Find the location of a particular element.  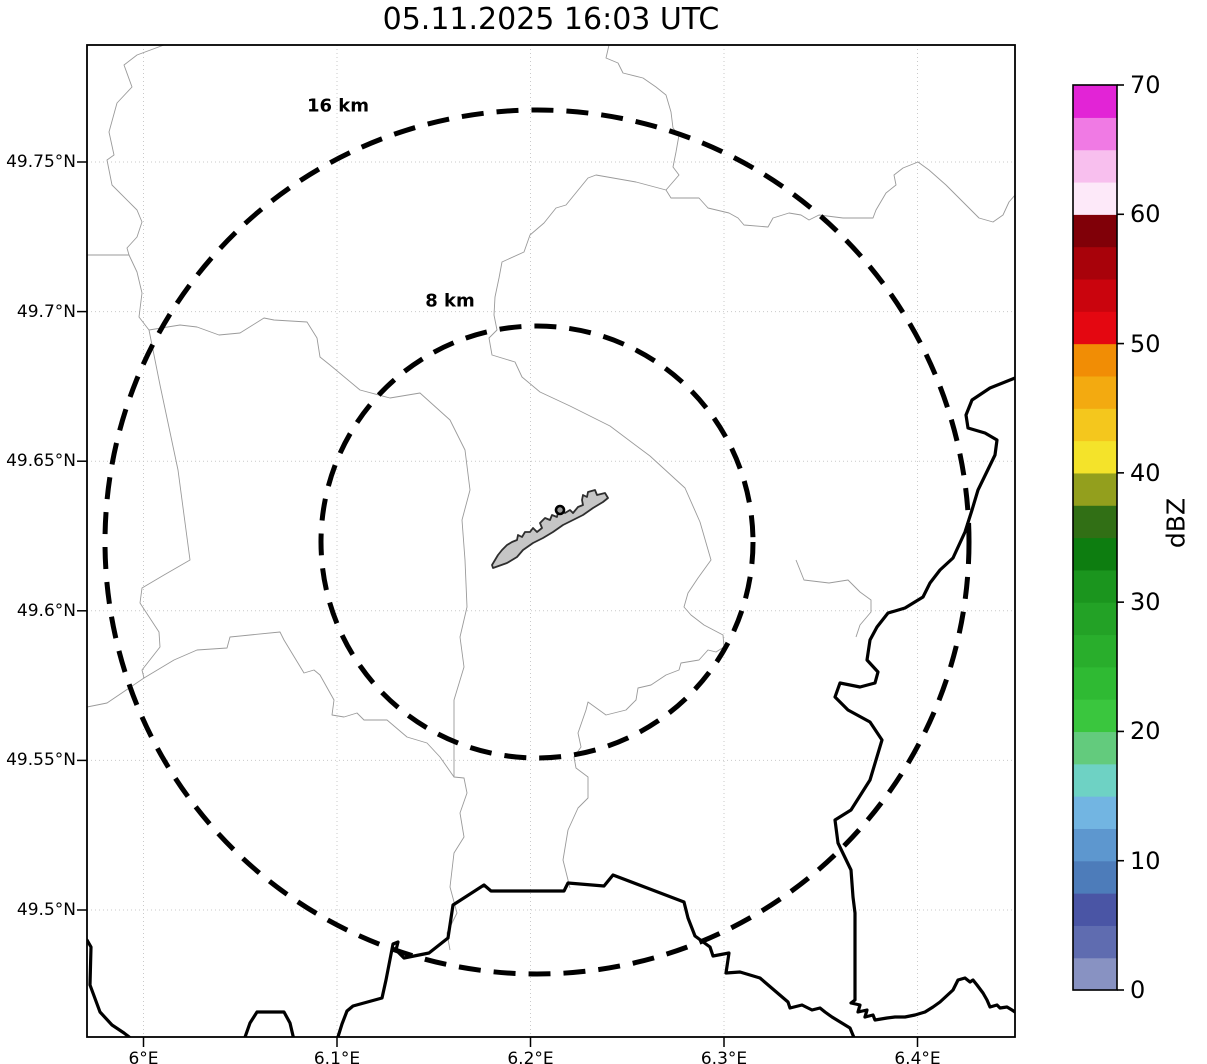

y-tick-label: 49.5°N is located at coordinates (46, 910).